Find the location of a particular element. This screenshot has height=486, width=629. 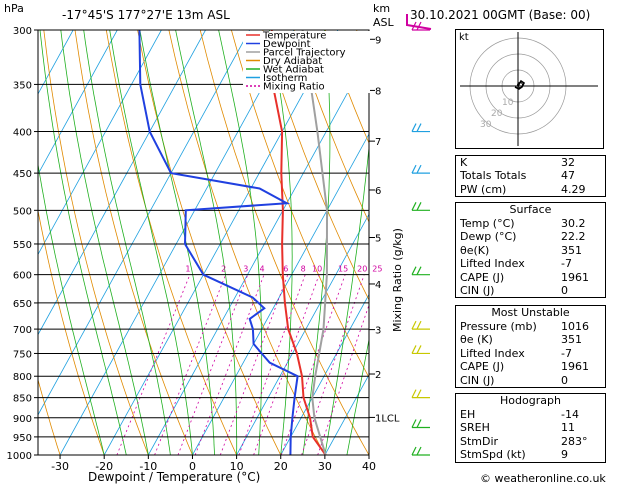

hodograph-index-value: -14 is located at coordinates (570, 414).